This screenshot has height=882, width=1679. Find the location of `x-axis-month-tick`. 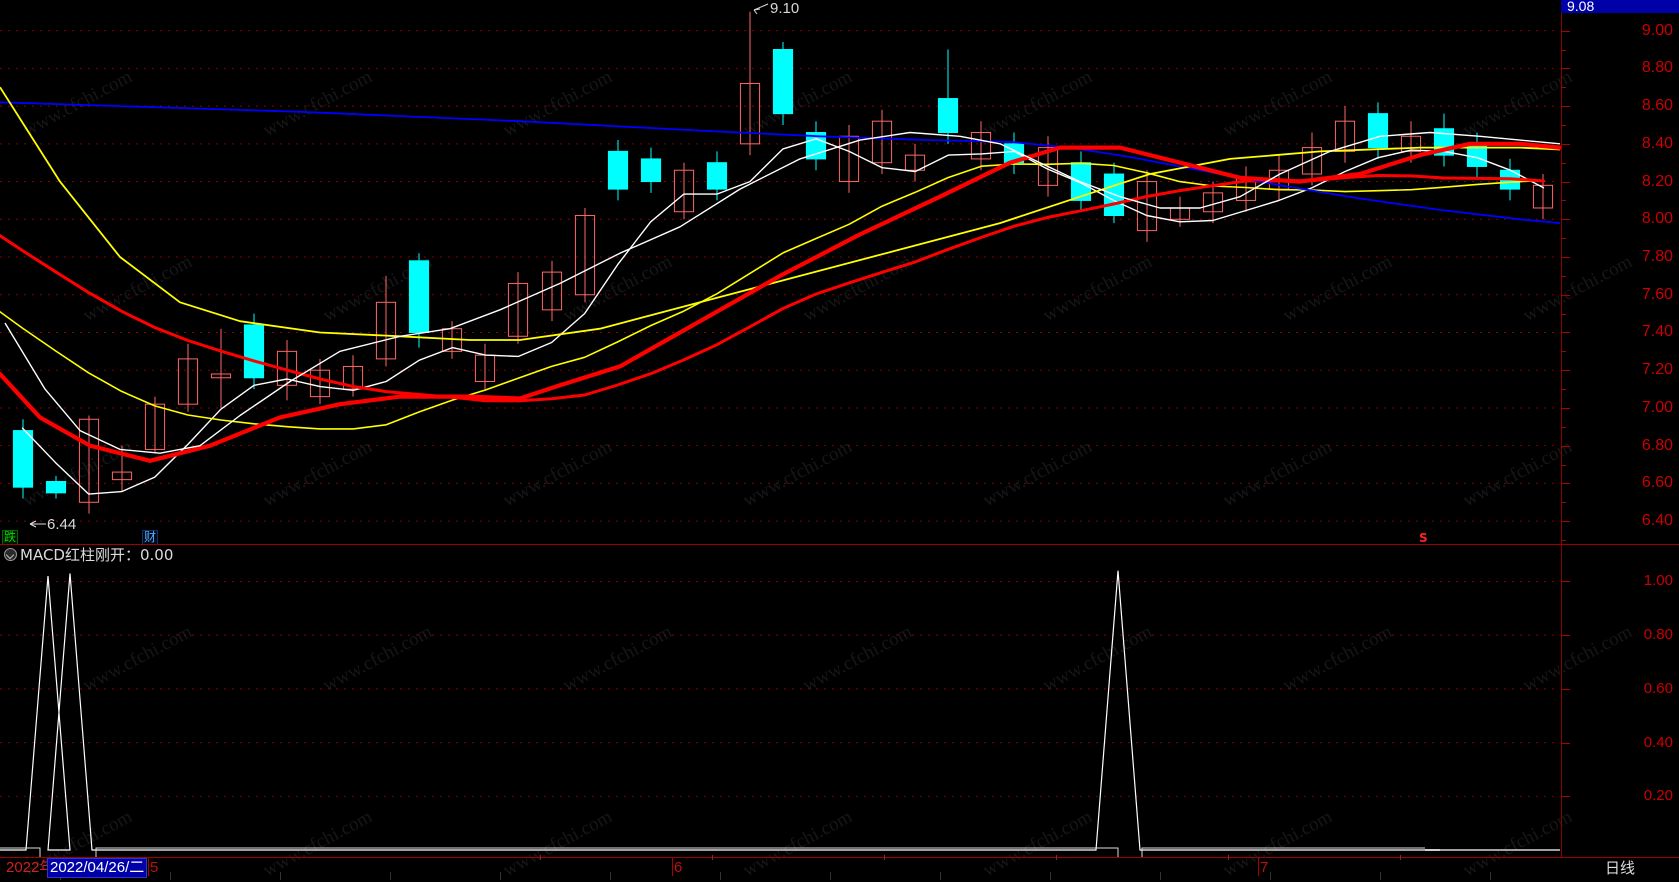

x-axis-month-tick is located at coordinates (1258, 867).